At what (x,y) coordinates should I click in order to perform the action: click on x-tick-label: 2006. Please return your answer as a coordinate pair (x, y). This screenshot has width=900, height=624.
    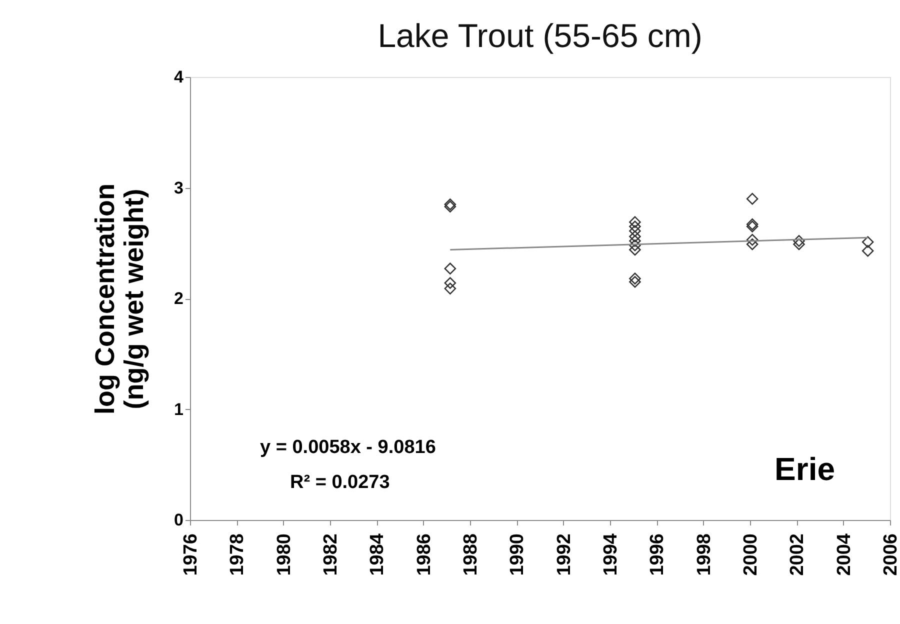
    Looking at the image, I should click on (890, 555).